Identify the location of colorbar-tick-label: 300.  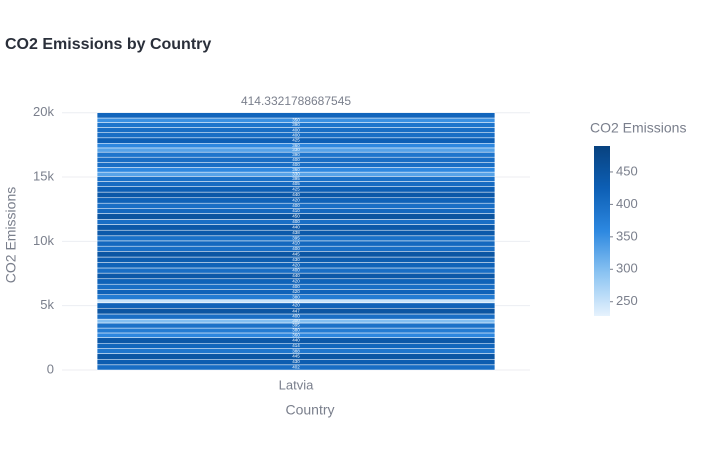
(627, 268).